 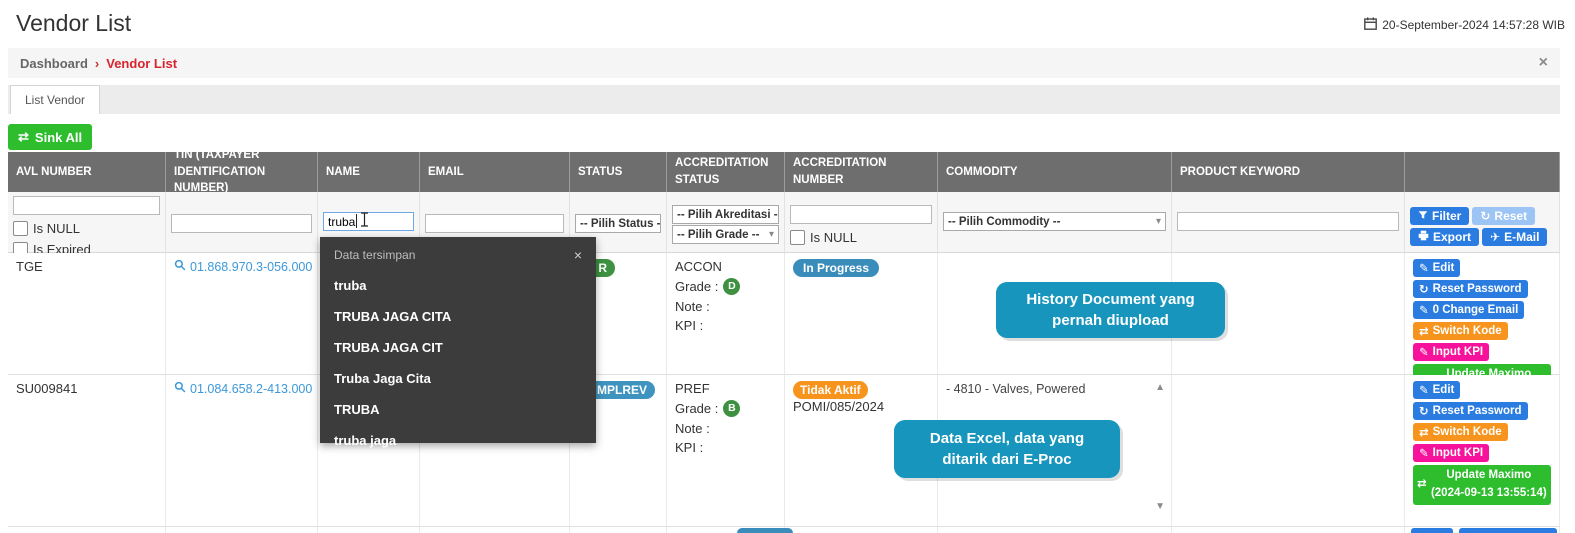 I want to click on autocomplete-item: TRUBA, so click(x=357, y=409).